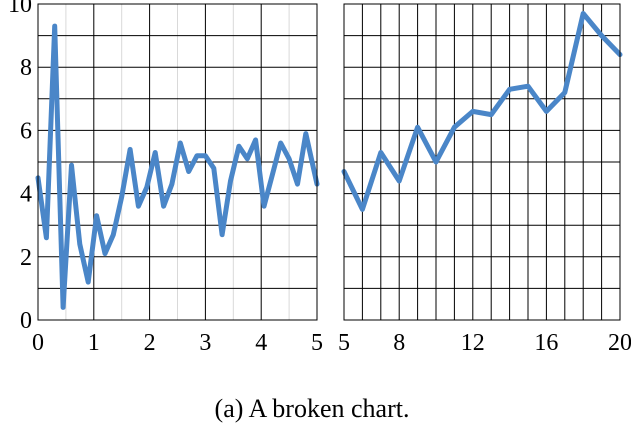  Describe the element at coordinates (399, 343) in the screenshot. I see `right-x-tick-label: 8` at that location.